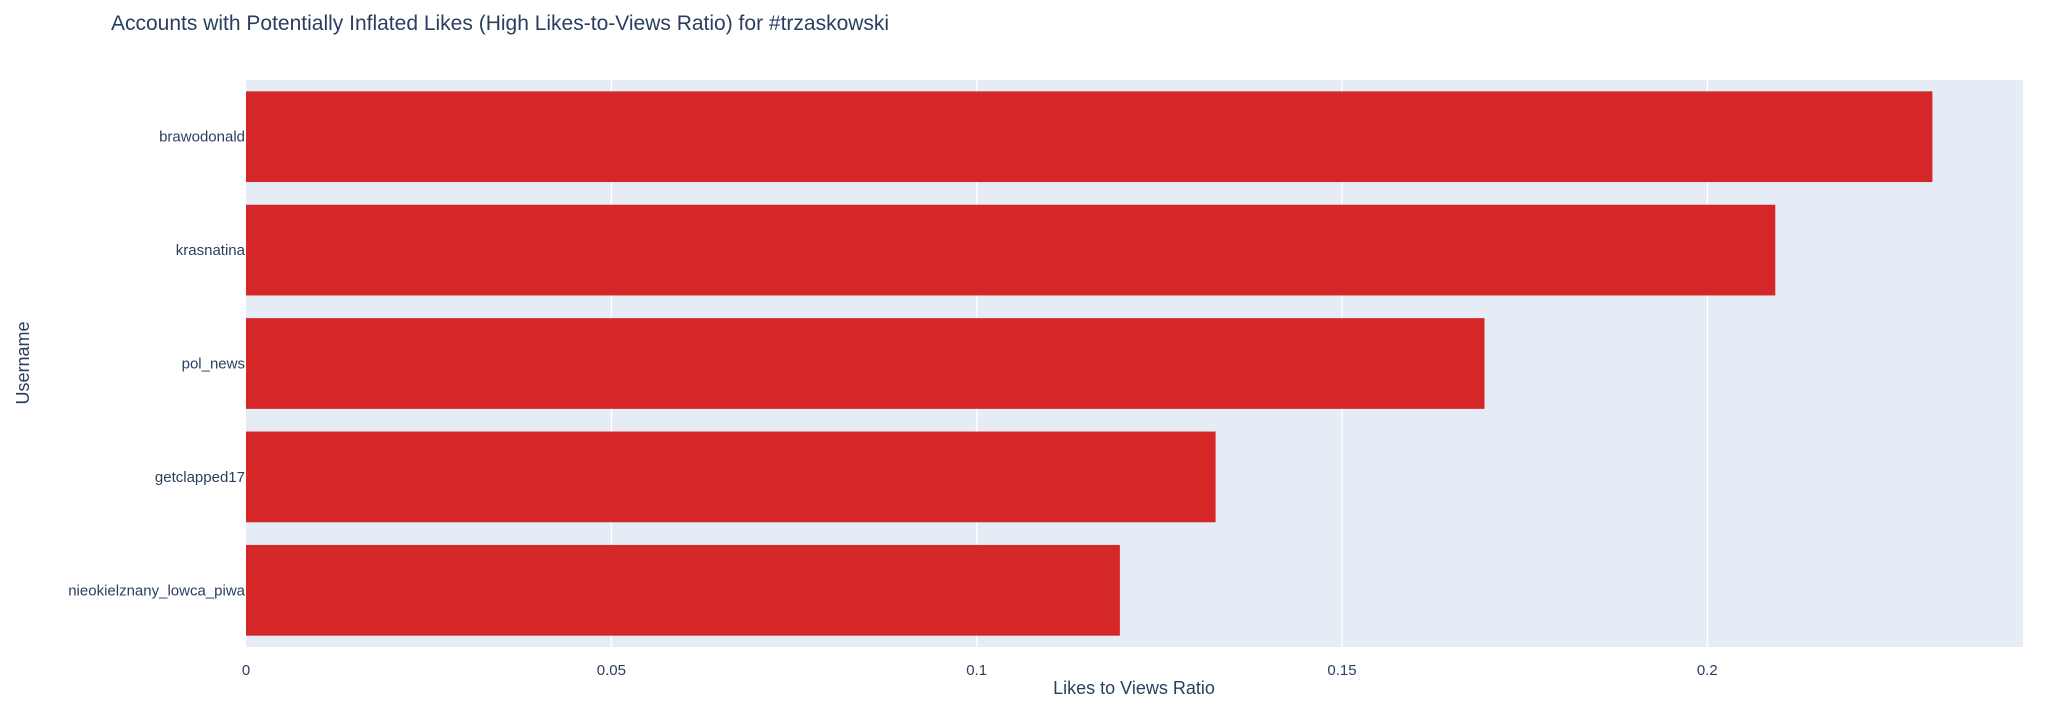 The width and height of the screenshot is (2048, 718). I want to click on x-axis-title: Likes to Views Ratio, so click(1134, 688).